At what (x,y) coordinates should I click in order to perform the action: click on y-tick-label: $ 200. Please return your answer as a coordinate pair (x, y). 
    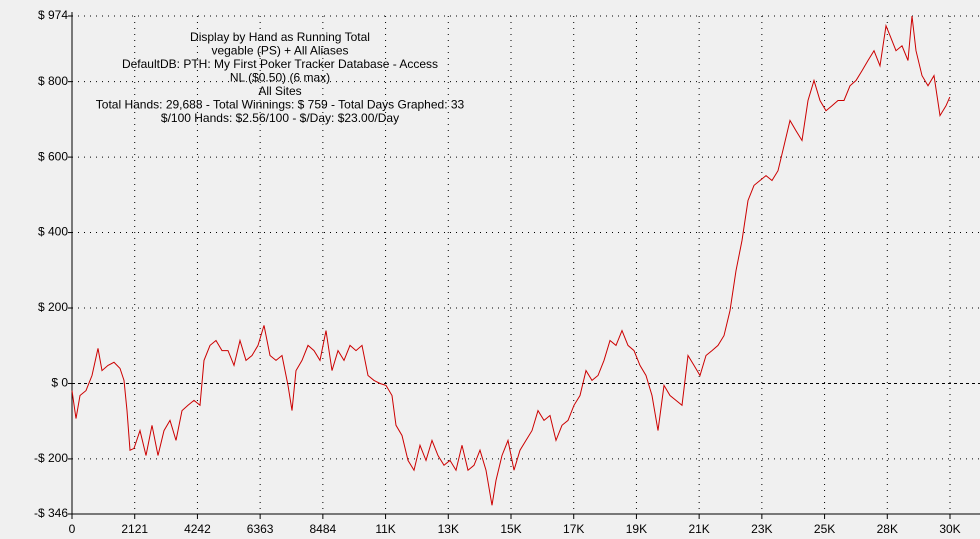
    Looking at the image, I should click on (53, 307).